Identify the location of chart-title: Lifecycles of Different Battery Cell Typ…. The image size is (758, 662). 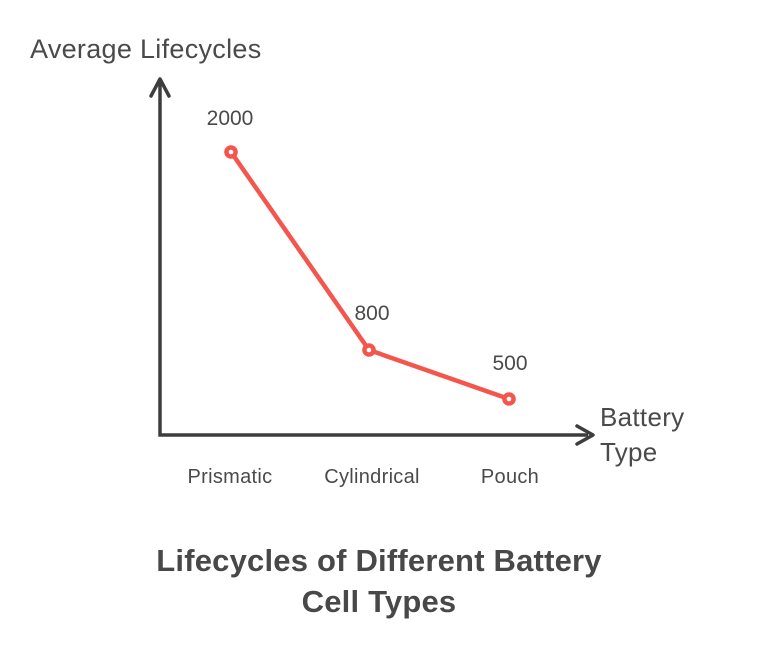
(379, 581).